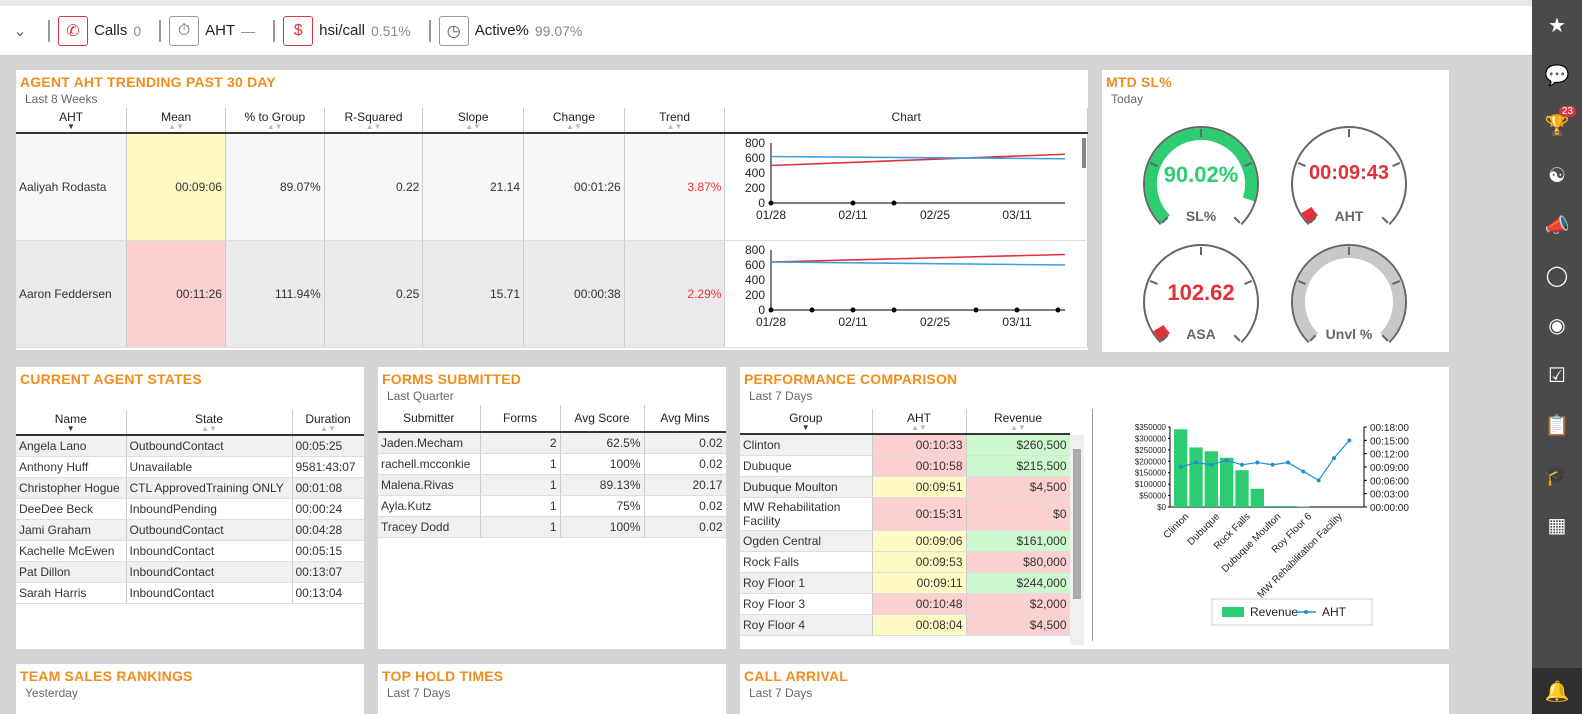 The image size is (1582, 714). What do you see at coordinates (906, 294) in the screenshot?
I see `trend-chart-cell: 800 600 400 200 0 01/28 02/11 02/25 03/11` at bounding box center [906, 294].